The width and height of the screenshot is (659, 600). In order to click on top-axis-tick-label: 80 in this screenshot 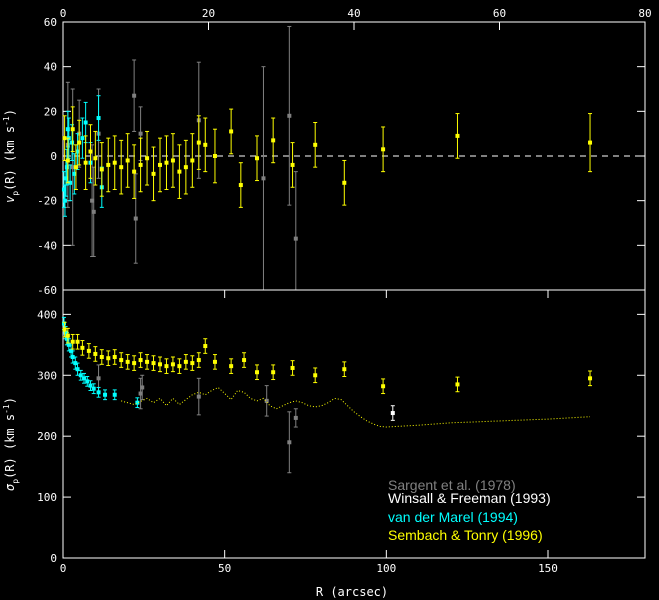, I will do `click(644, 13)`.